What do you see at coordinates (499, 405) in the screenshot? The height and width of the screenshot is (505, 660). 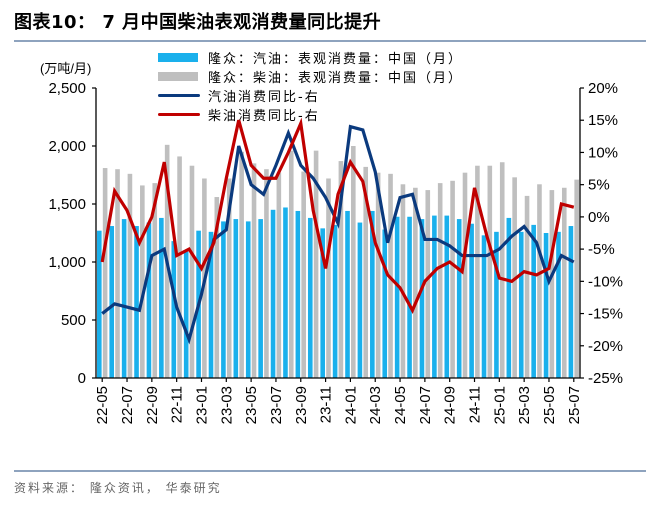 I see `x-tick-label: 25-01` at bounding box center [499, 405].